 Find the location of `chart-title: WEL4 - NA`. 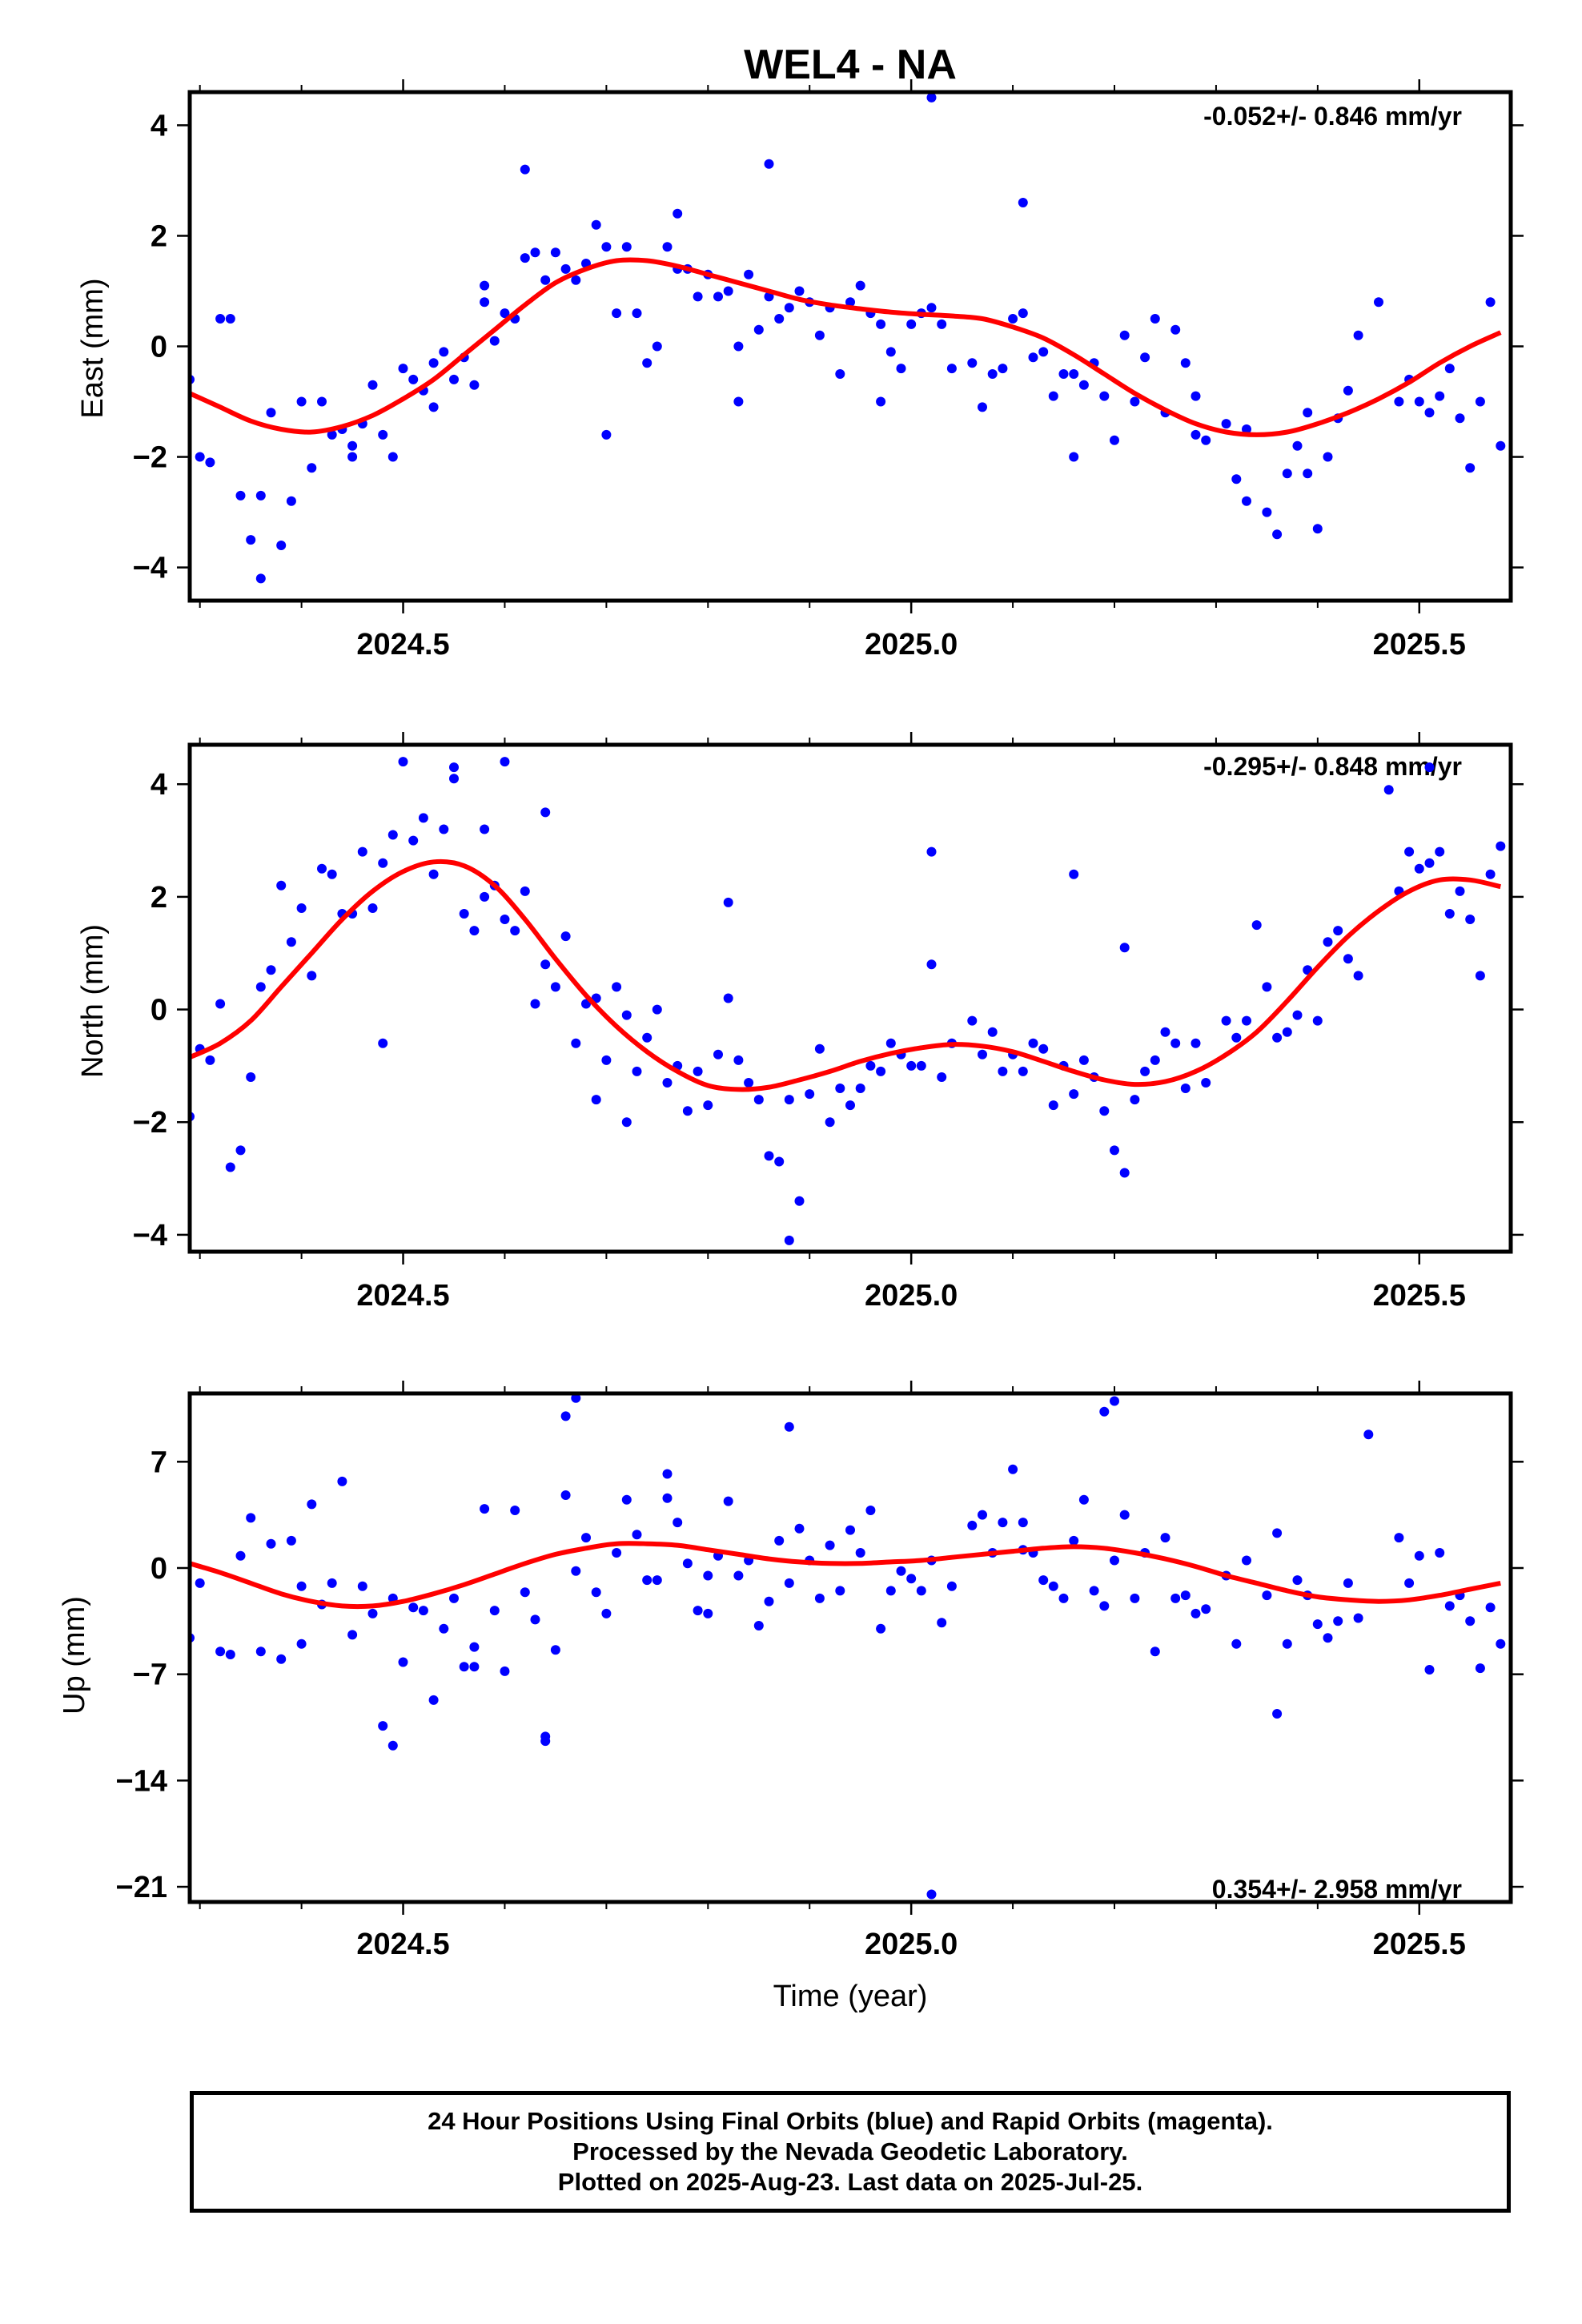

chart-title: WEL4 - NA is located at coordinates (850, 65).